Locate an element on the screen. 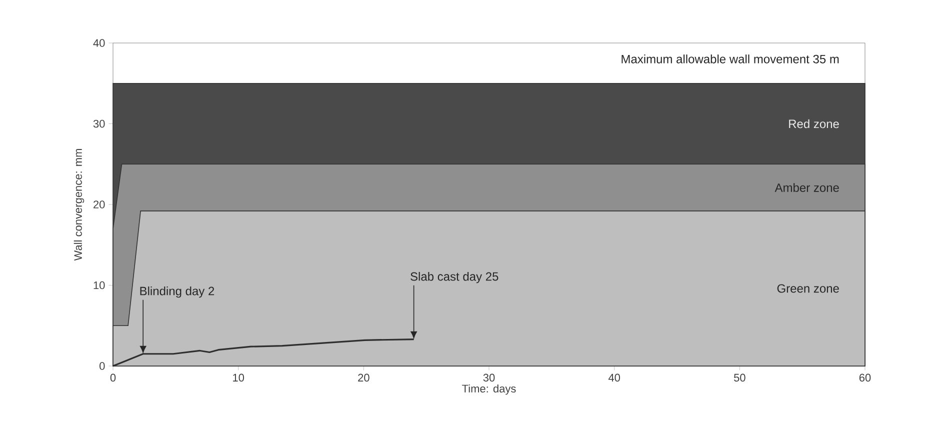 The image size is (925, 438). x-tick-label: 10 is located at coordinates (238, 378).